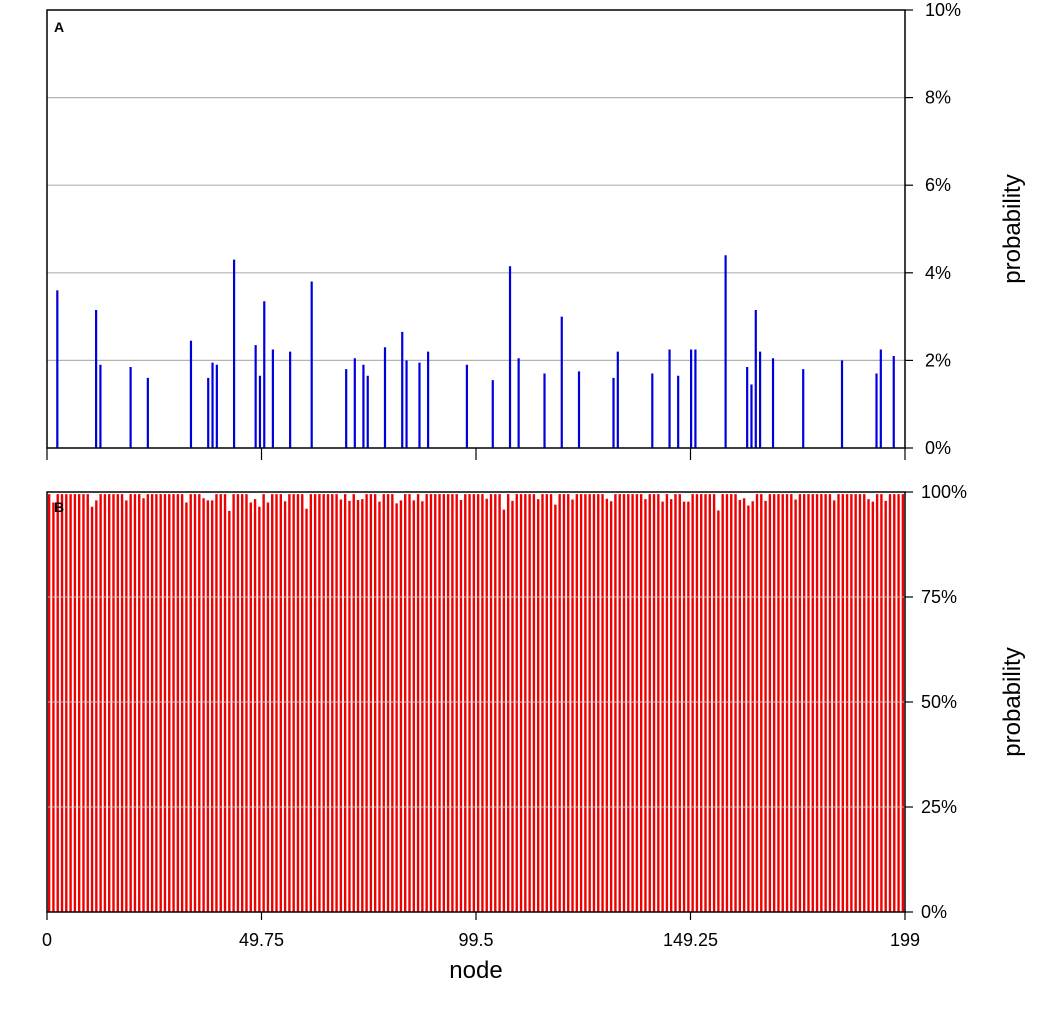 The height and width of the screenshot is (1010, 1060). Describe the element at coordinates (939, 597) in the screenshot. I see `panel-b-y-tick-label: 75%` at that location.